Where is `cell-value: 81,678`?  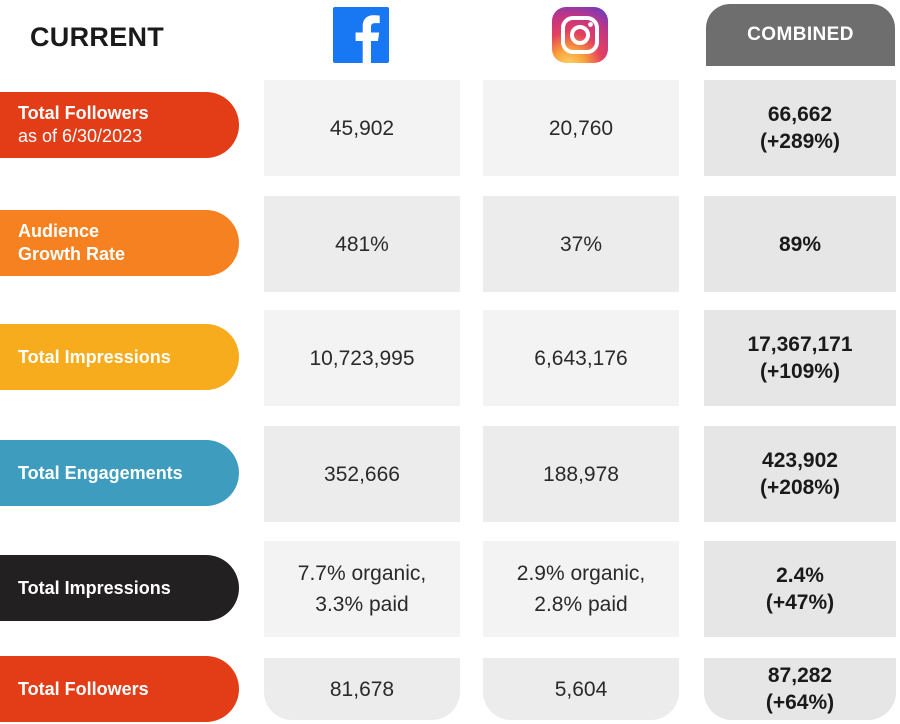 cell-value: 81,678 is located at coordinates (362, 689).